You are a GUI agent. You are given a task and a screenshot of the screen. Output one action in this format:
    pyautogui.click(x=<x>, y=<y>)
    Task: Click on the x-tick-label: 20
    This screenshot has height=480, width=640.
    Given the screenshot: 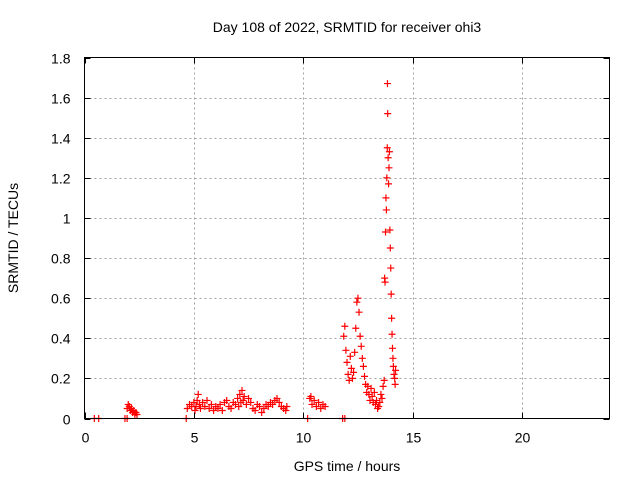 What is the action you would take?
    pyautogui.click(x=523, y=438)
    